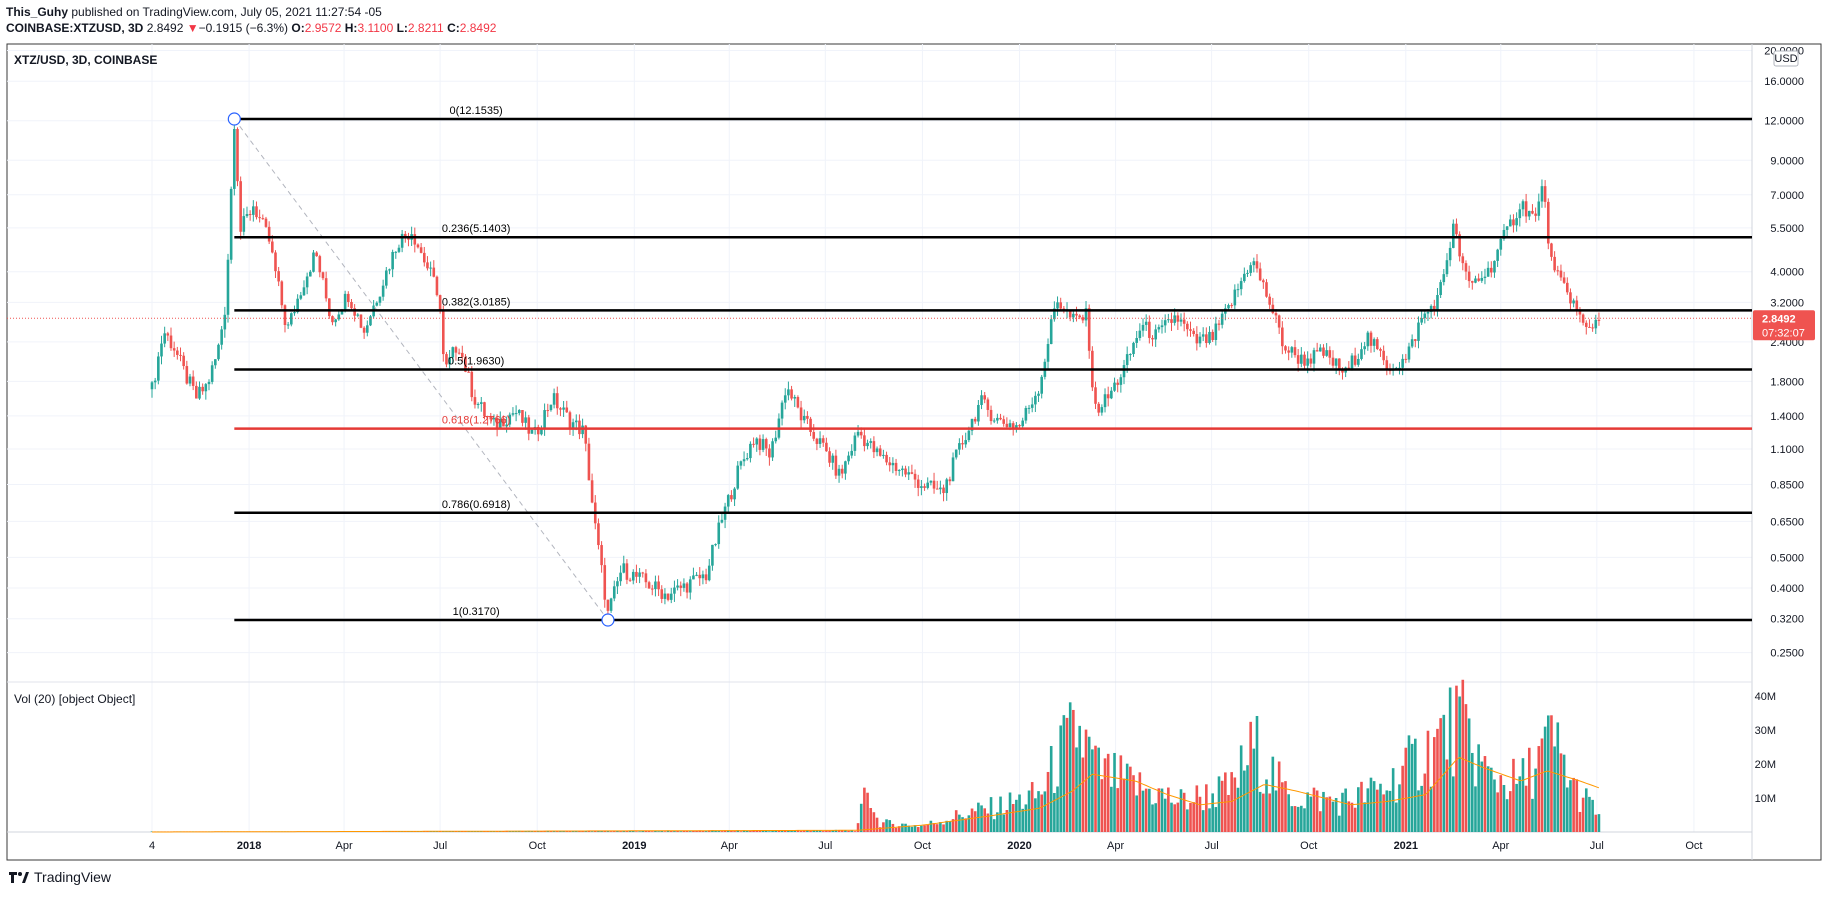 This screenshot has height=897, width=1828. What do you see at coordinates (476, 111) in the screenshot?
I see `fib-level-label: 0(12.1535)` at bounding box center [476, 111].